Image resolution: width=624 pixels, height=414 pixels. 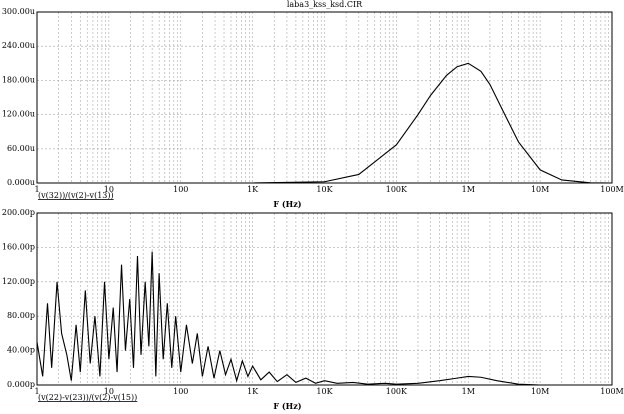 What do you see at coordinates (18, 114) in the screenshot?
I see `y-tick-label: 120.00u` at bounding box center [18, 114].